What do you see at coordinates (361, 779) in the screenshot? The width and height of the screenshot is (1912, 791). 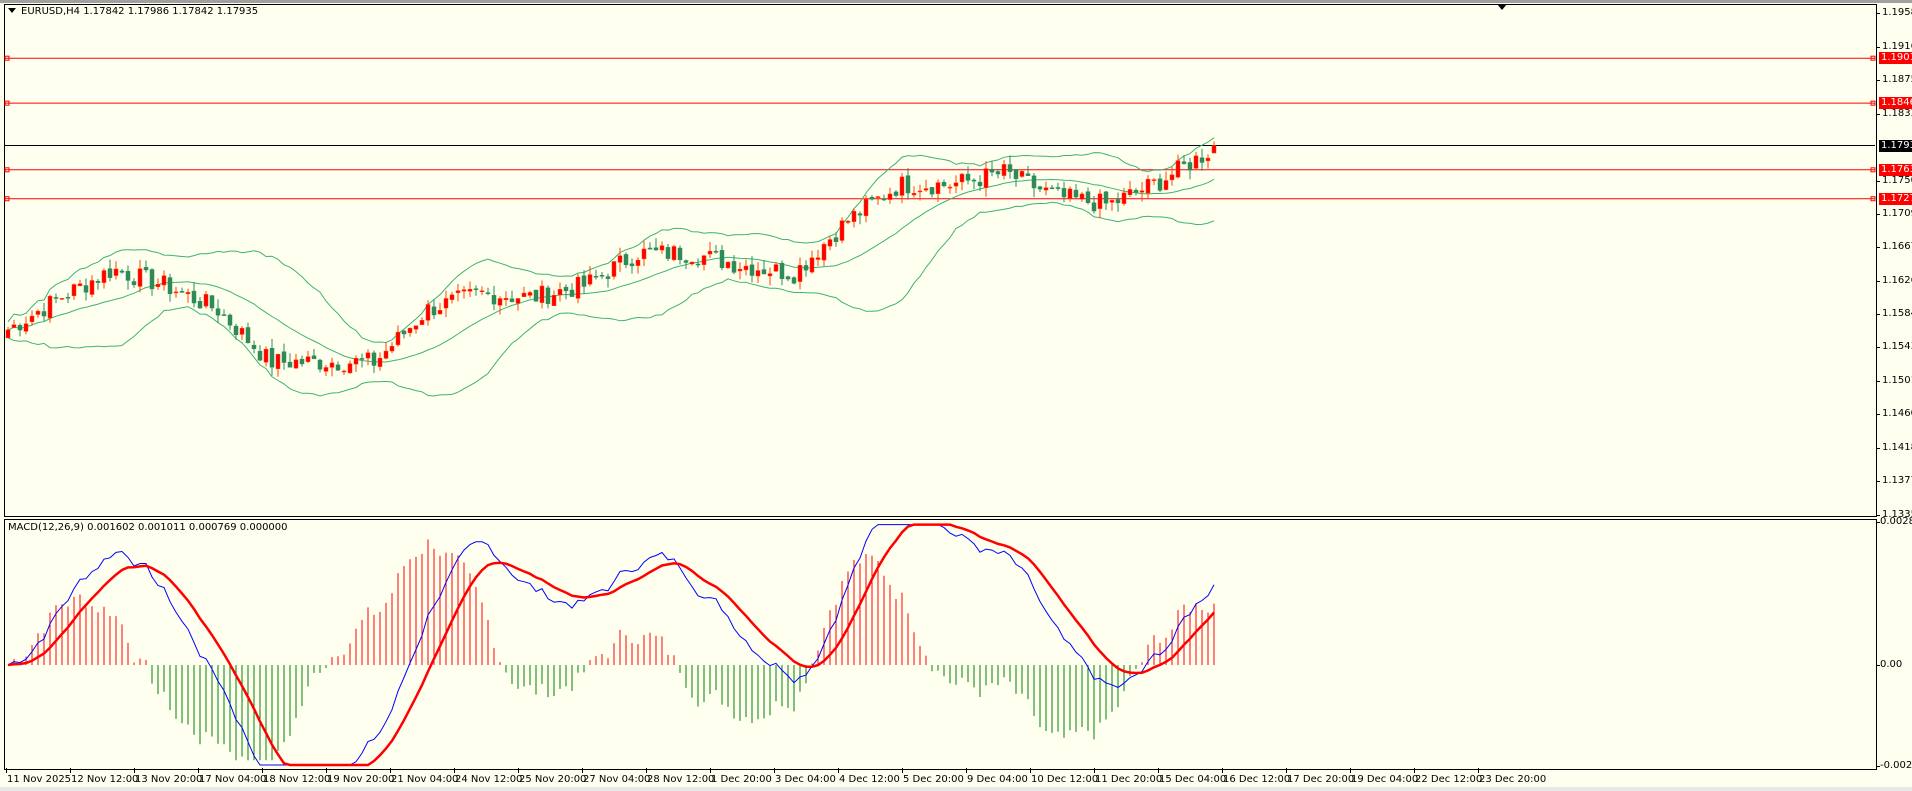 I see `time-axis-label: 19 Nov 20:00` at bounding box center [361, 779].